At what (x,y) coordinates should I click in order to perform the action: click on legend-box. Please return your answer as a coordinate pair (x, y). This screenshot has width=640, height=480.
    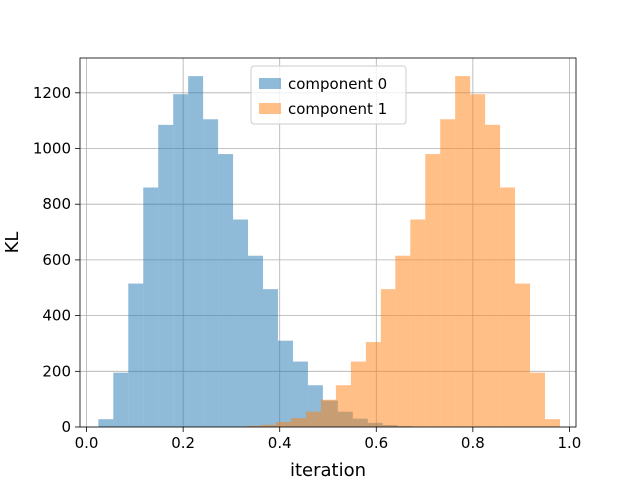
    Looking at the image, I should click on (328, 95).